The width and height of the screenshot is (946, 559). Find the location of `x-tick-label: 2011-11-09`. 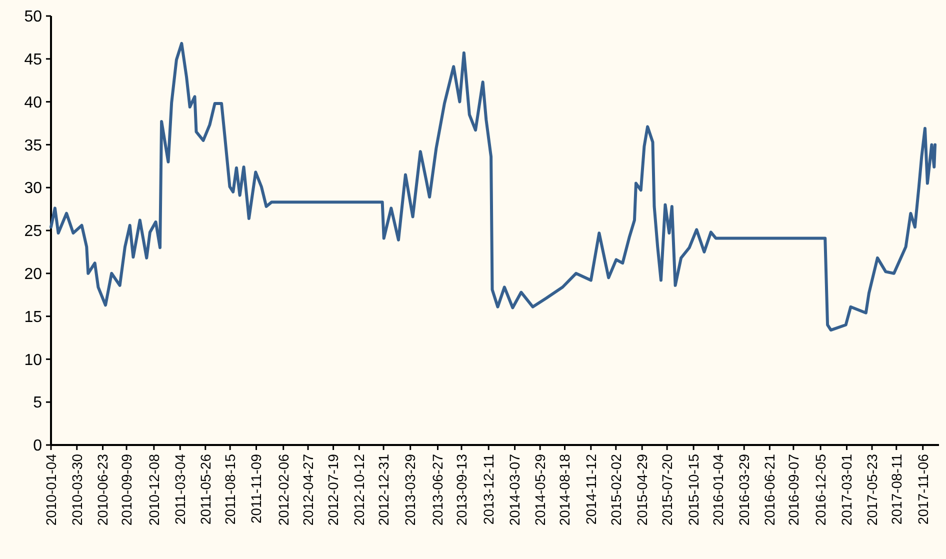

x-tick-label: 2011-11-09 is located at coordinates (256, 489).